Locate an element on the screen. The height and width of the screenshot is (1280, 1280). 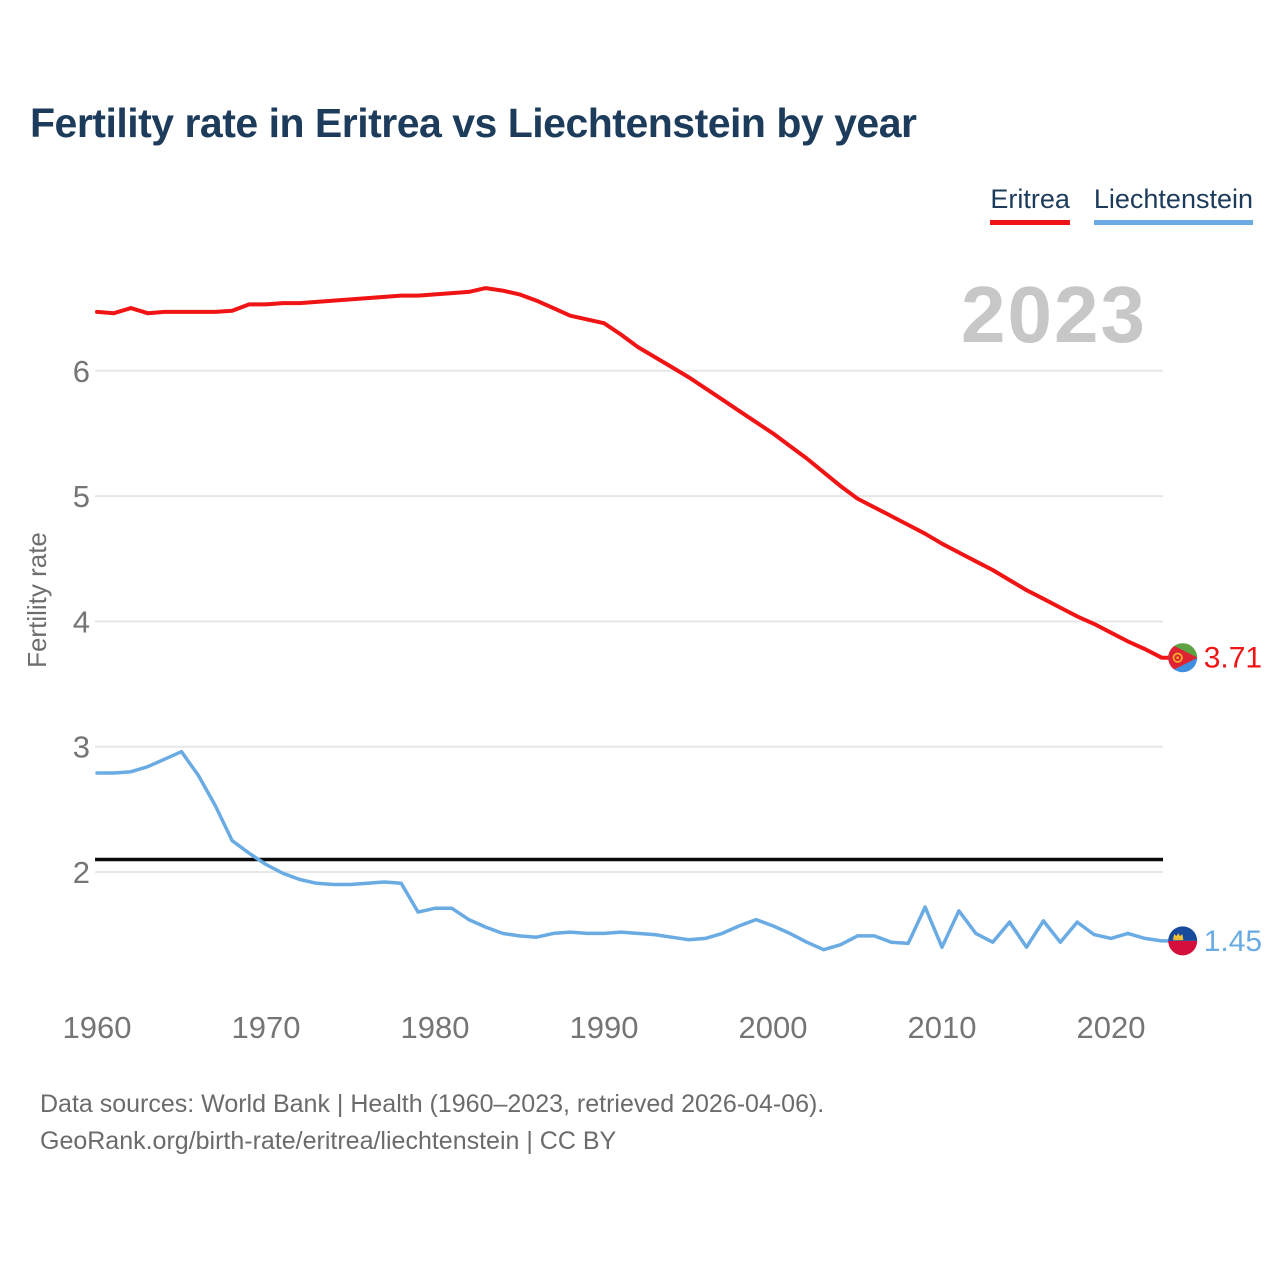
legend-item-liechtenstein: Liechtenstein is located at coordinates (1173, 204).